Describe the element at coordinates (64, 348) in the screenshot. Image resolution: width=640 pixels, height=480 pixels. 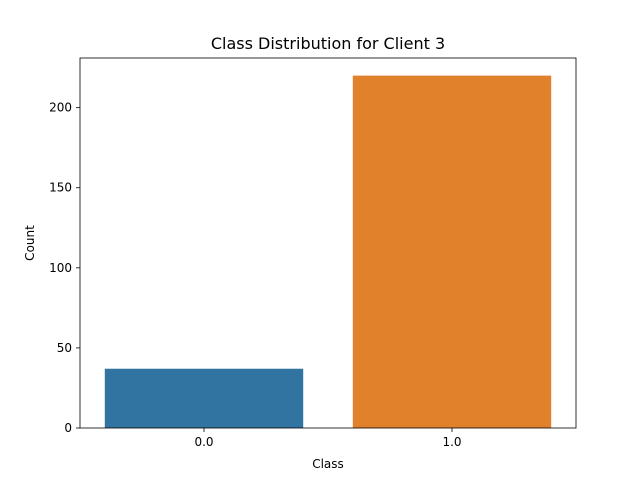
I see `y-tick-label-1: 50` at that location.